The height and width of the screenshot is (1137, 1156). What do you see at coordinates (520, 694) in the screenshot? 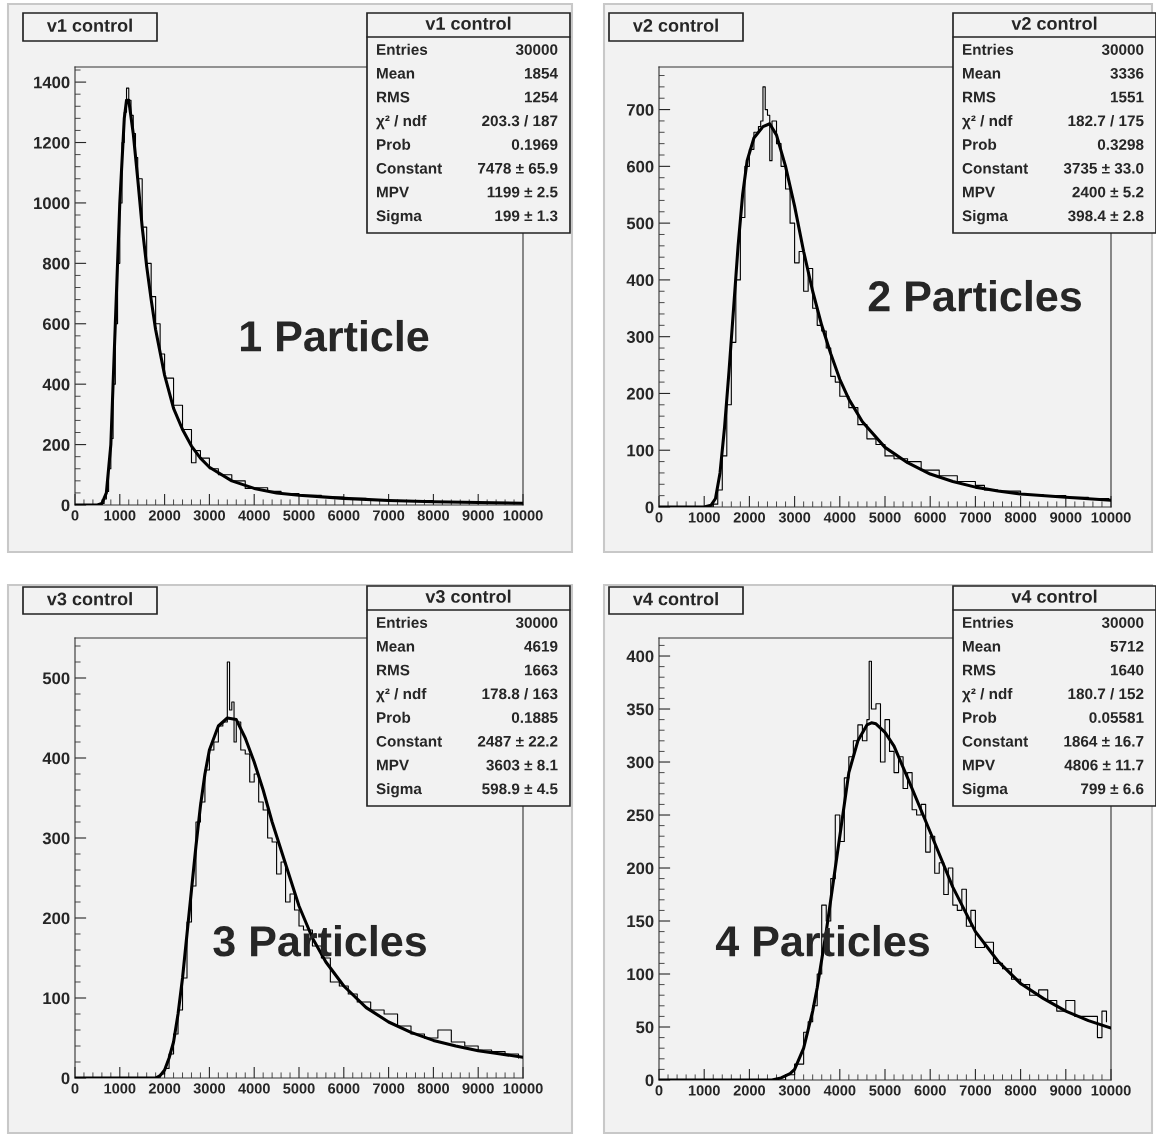
I see `annotation: 178.8 / 163` at bounding box center [520, 694].